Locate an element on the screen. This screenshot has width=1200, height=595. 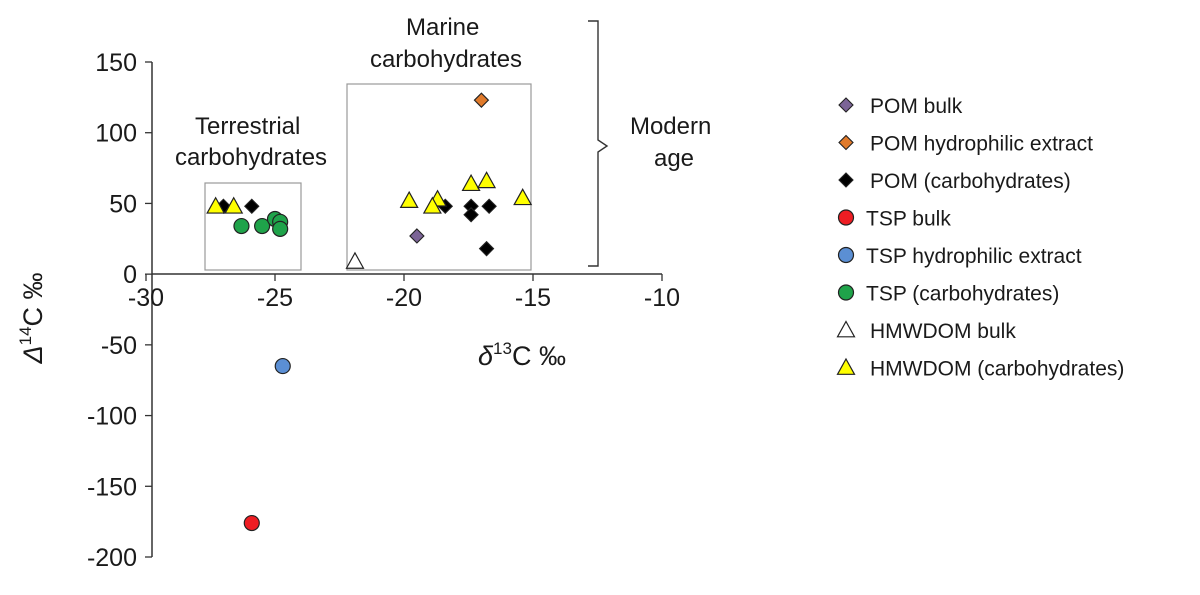
legend-label: POM bulk is located at coordinates (916, 106).